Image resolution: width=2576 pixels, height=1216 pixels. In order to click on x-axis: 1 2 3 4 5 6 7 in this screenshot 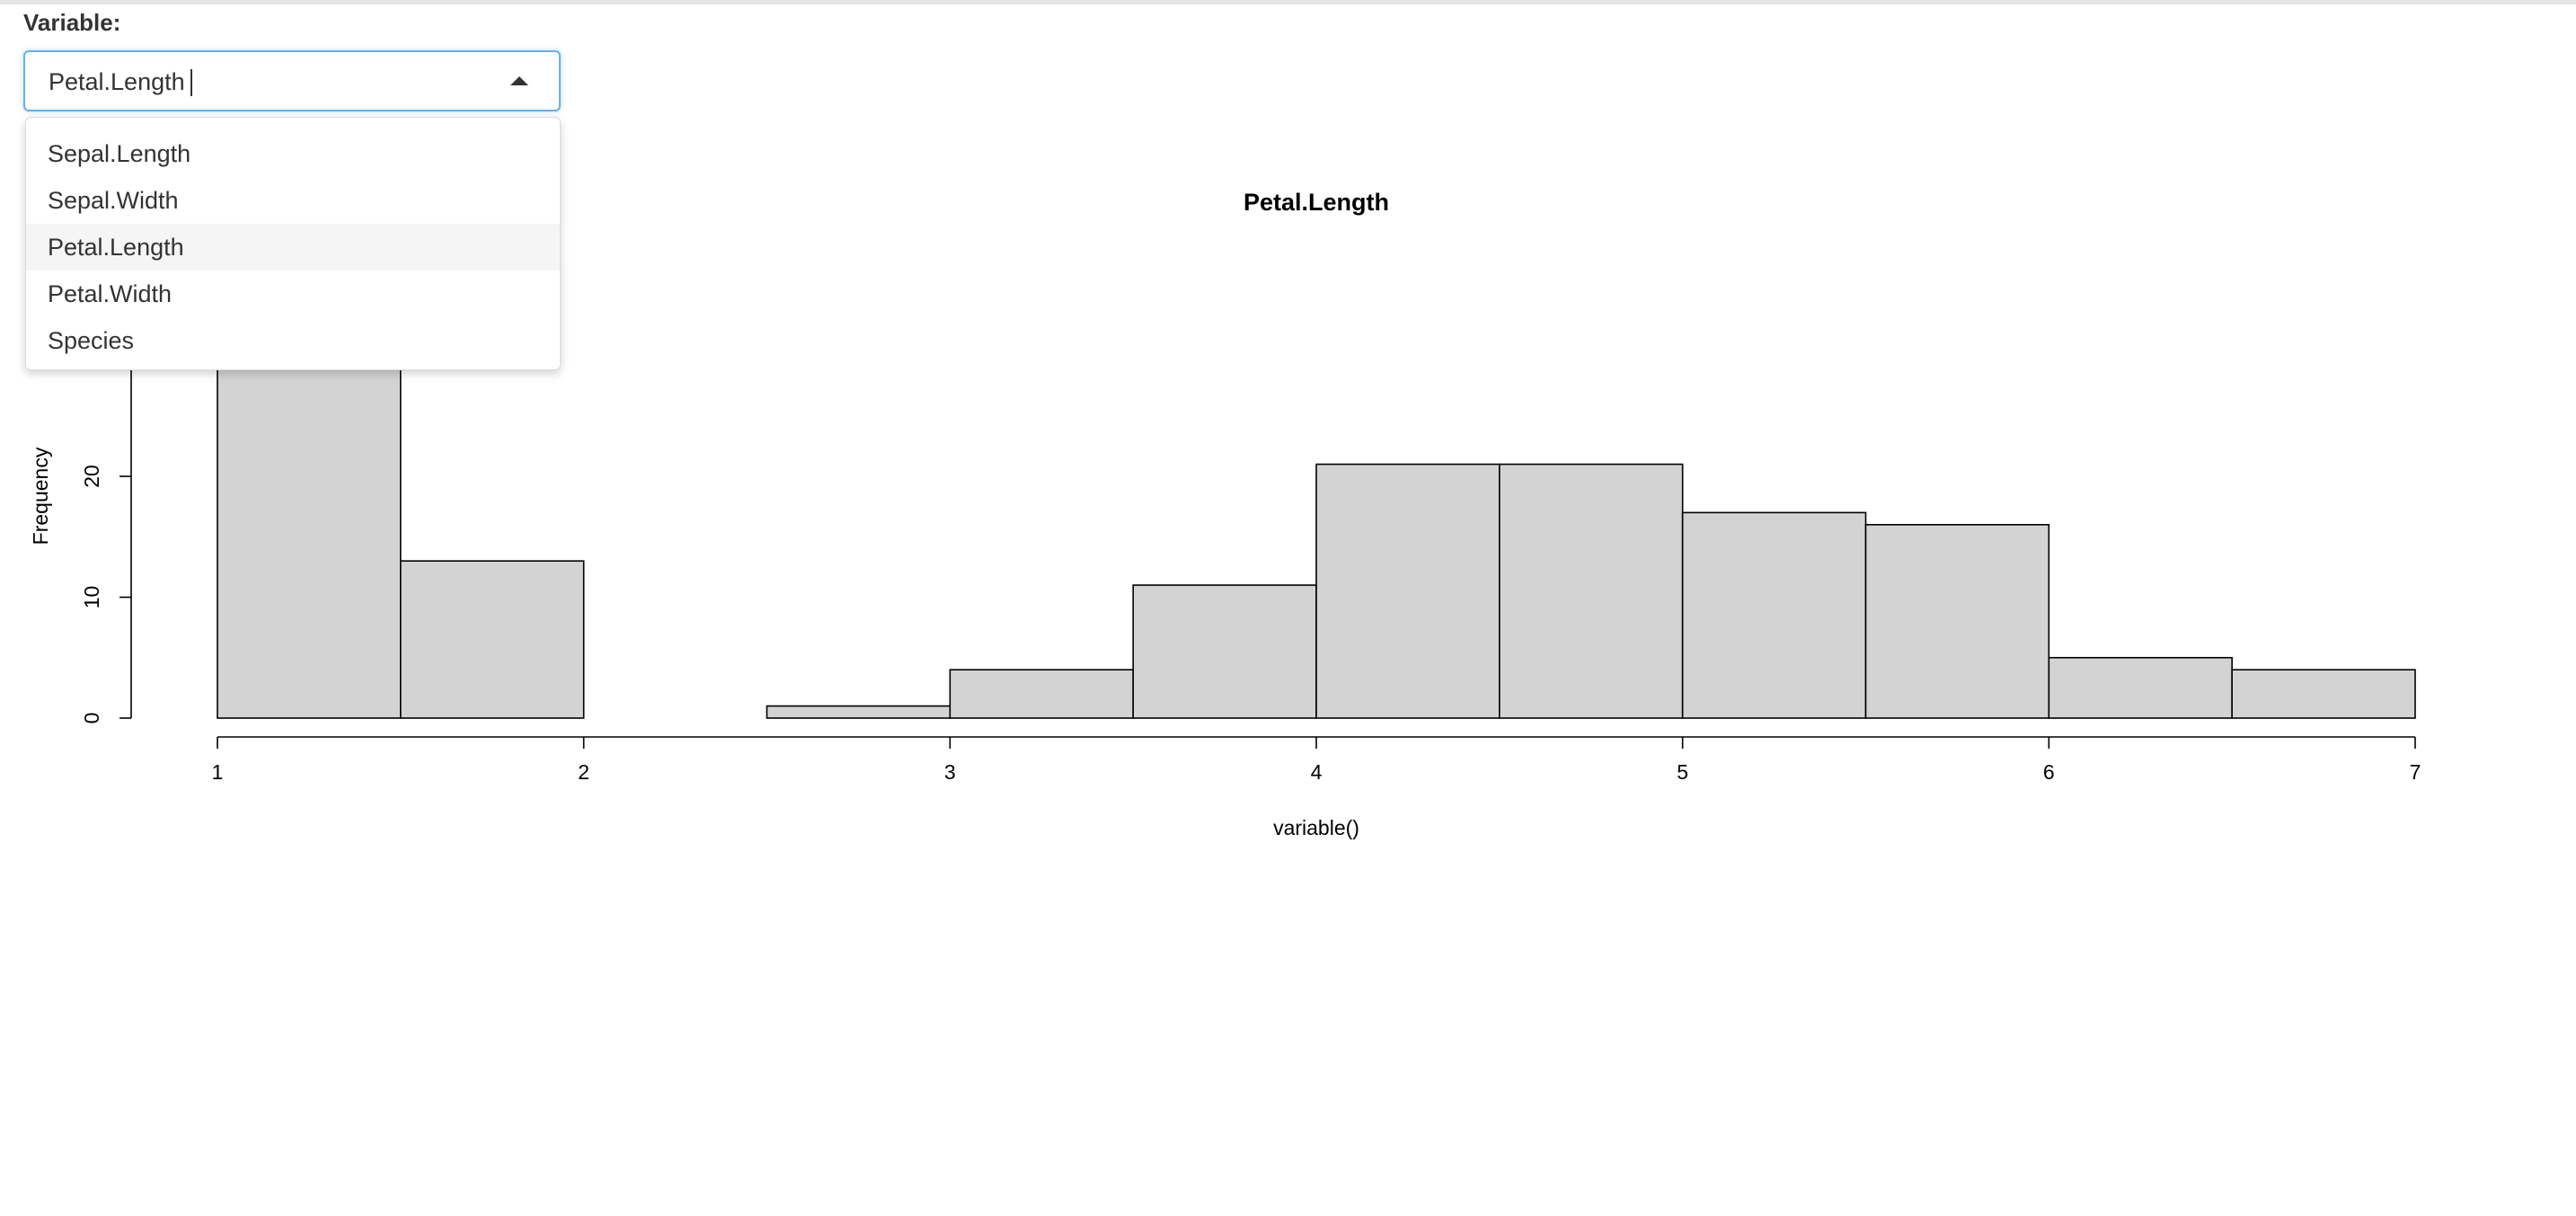, I will do `click(1316, 760)`.